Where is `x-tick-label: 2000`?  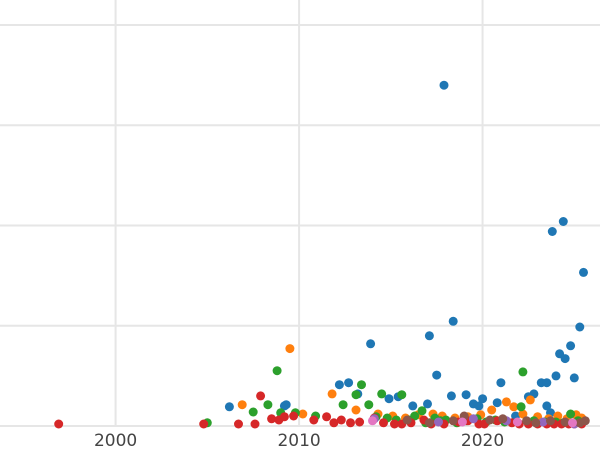 x-tick-label: 2000 is located at coordinates (115, 440).